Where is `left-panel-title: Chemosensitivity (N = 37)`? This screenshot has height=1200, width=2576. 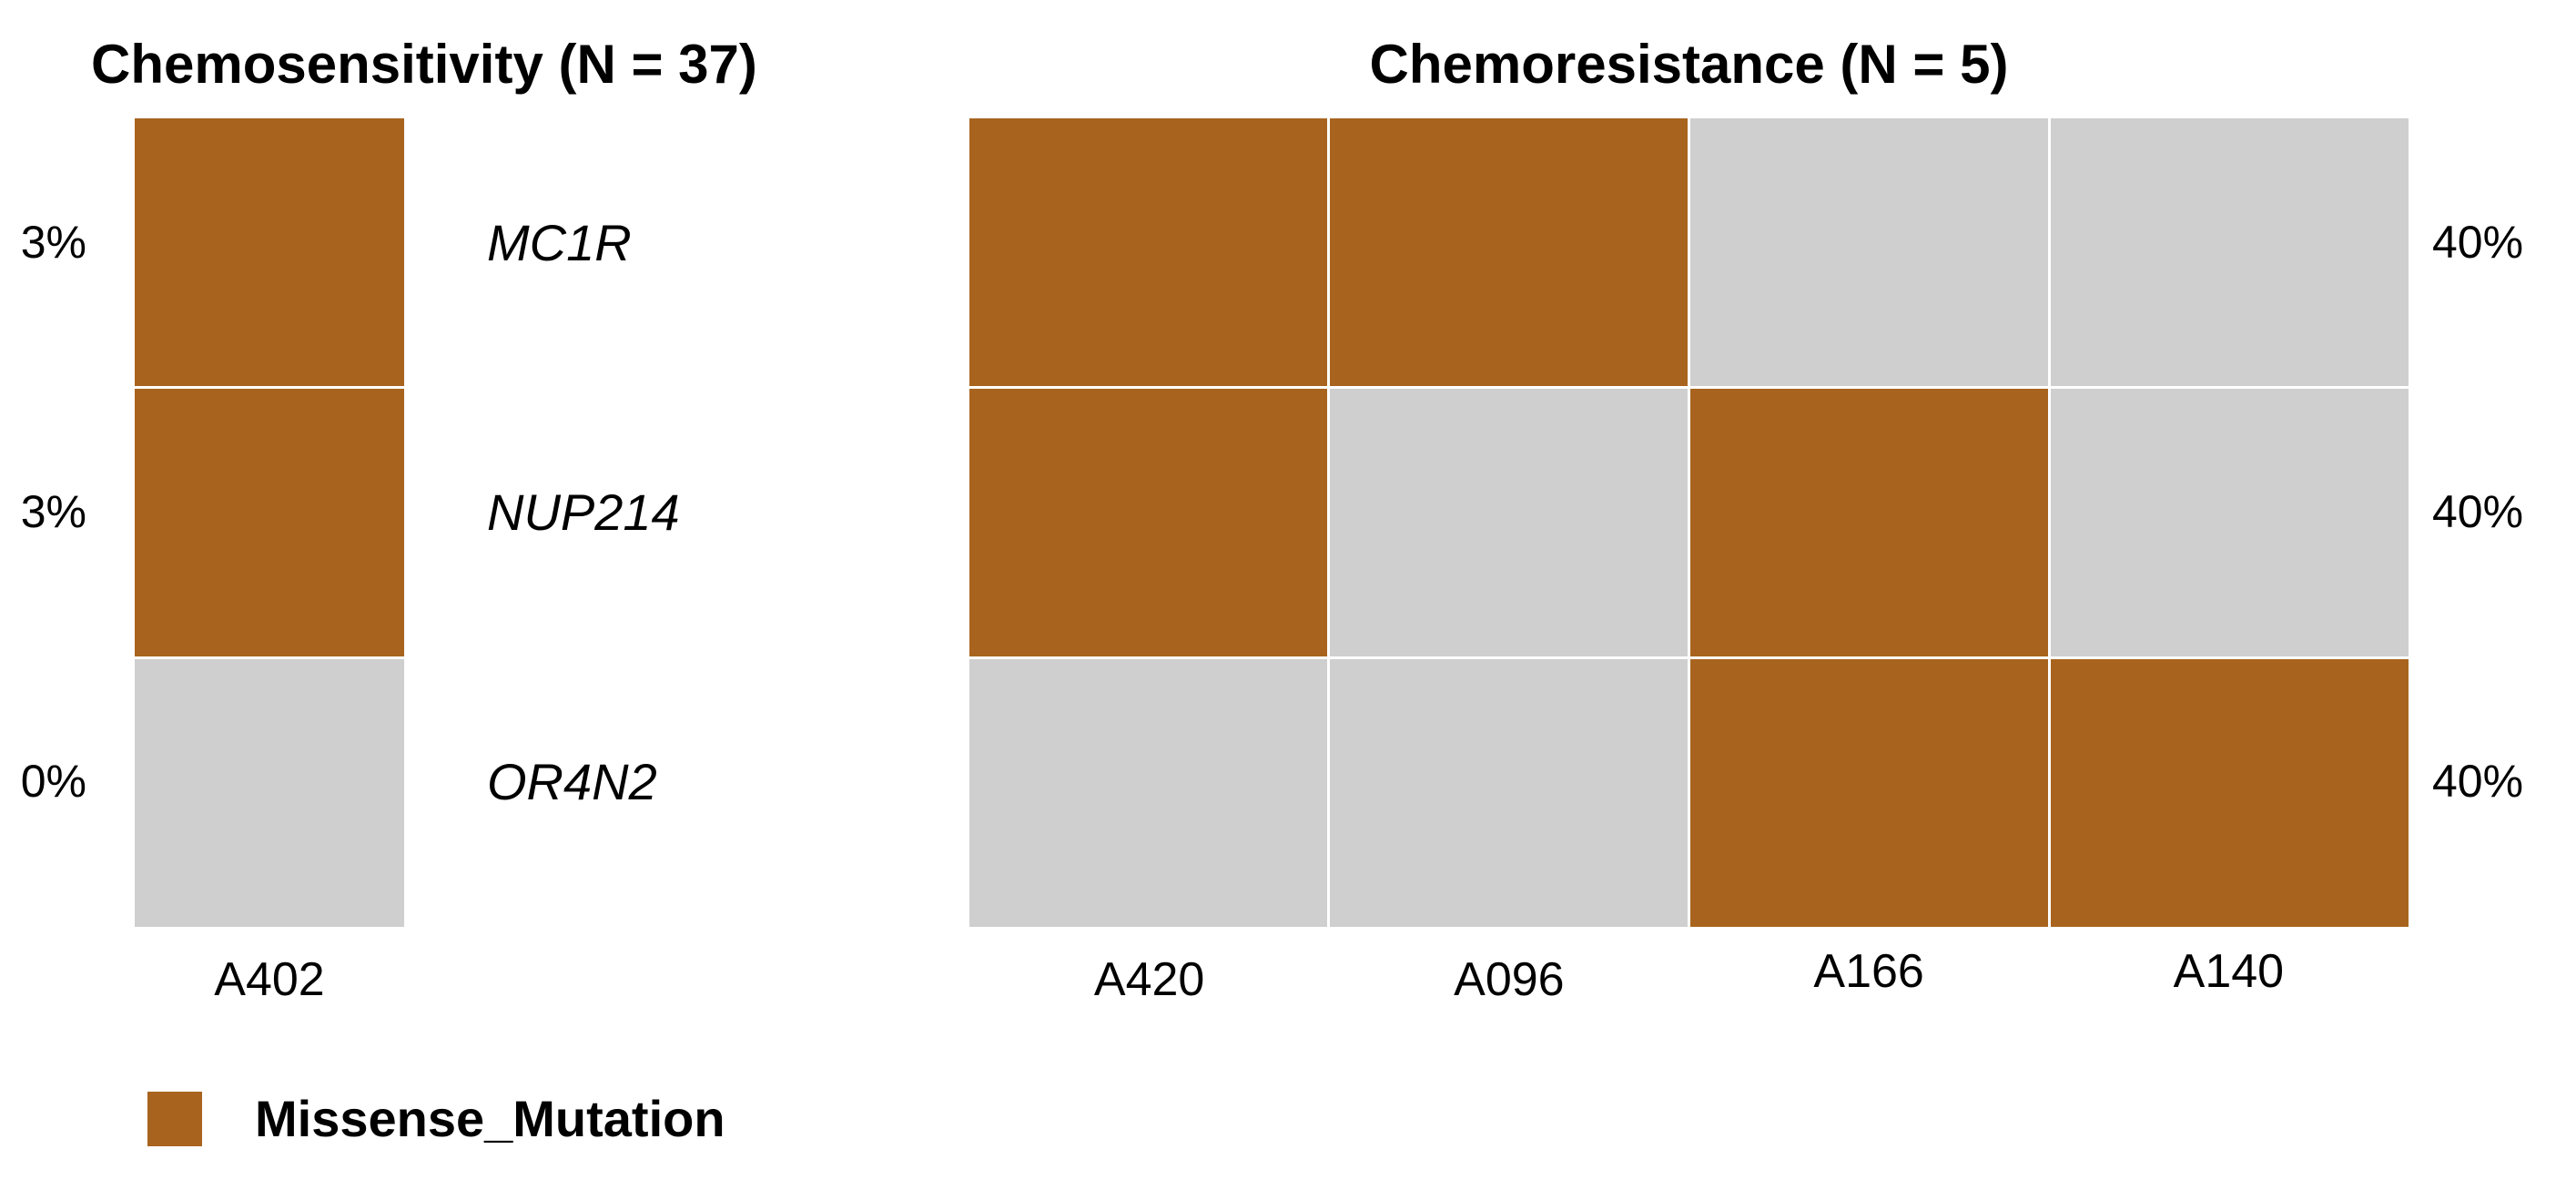
left-panel-title: Chemosensitivity (N = 37) is located at coordinates (424, 64).